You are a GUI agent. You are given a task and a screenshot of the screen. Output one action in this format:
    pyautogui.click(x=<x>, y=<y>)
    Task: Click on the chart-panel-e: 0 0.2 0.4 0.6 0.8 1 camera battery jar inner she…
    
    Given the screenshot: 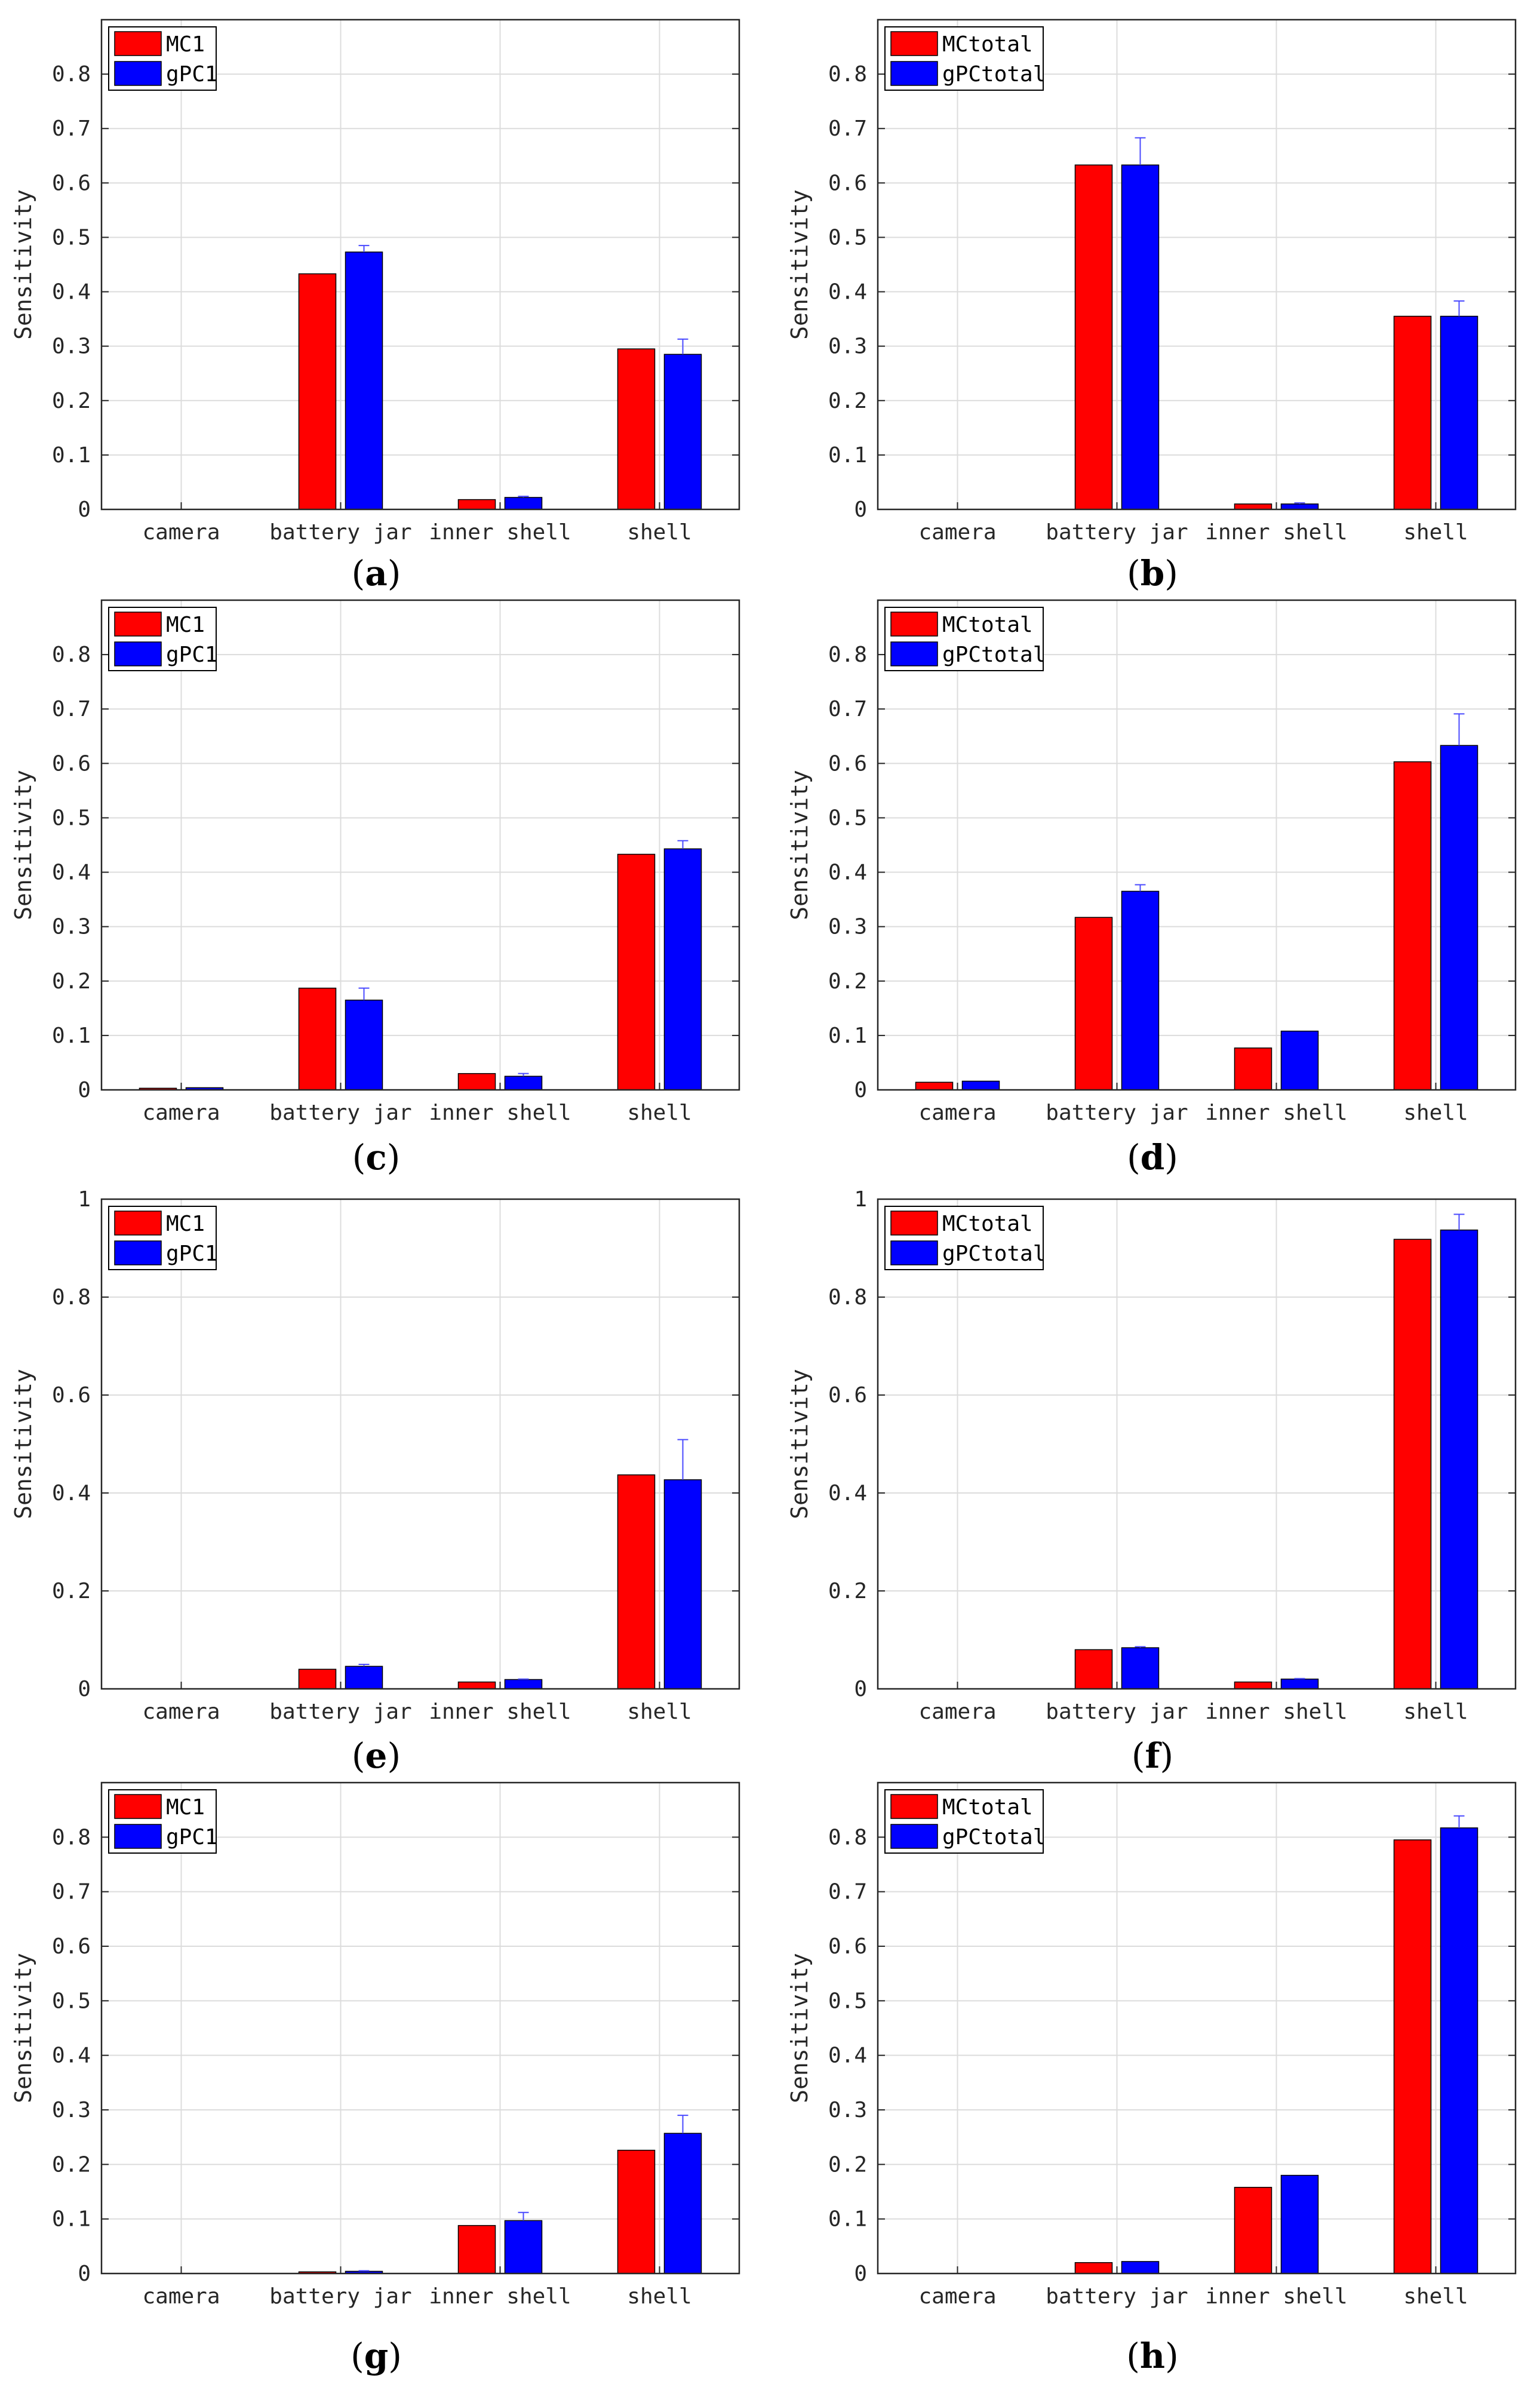 What is the action you would take?
    pyautogui.click(x=375, y=1481)
    